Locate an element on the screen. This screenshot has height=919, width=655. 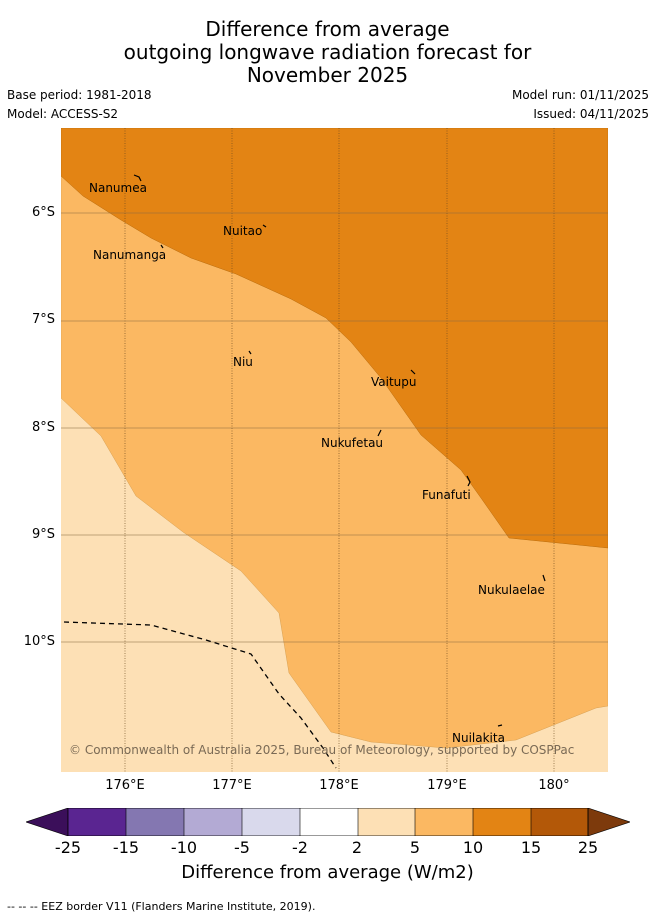
cb-label-n25: -25 is located at coordinates (68, 847).